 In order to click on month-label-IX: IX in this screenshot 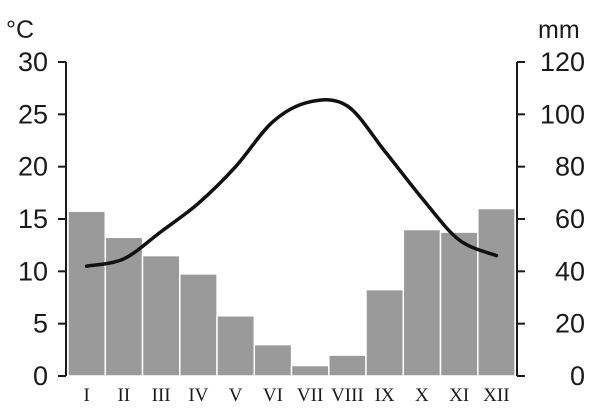, I will do `click(385, 395)`.